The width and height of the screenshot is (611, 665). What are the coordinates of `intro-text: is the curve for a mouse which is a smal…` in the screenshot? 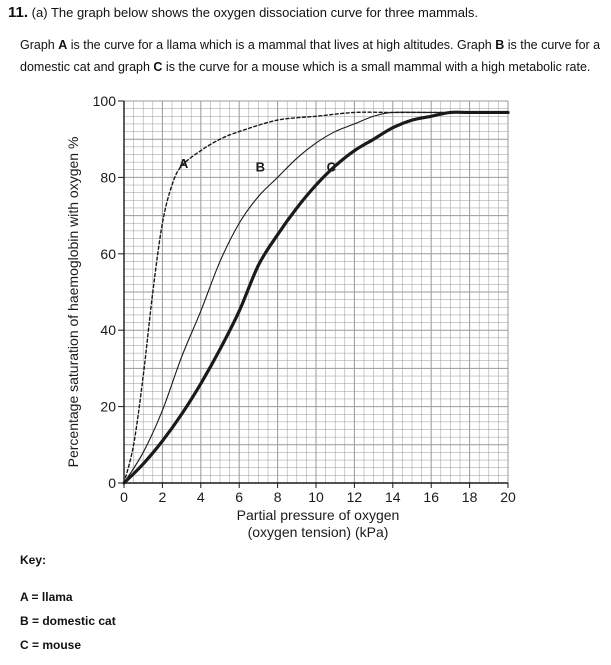 It's located at (376, 67).